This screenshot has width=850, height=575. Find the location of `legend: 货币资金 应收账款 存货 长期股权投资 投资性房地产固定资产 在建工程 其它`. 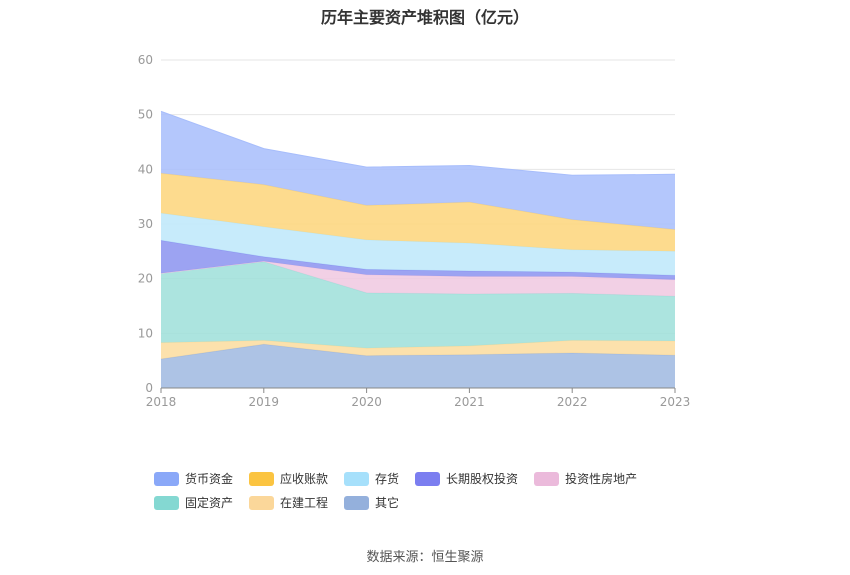

legend: 货币资金 应收账款 存货 长期股权投资 投资性房地产固定资产 在建工程 其它 is located at coordinates (434, 490).